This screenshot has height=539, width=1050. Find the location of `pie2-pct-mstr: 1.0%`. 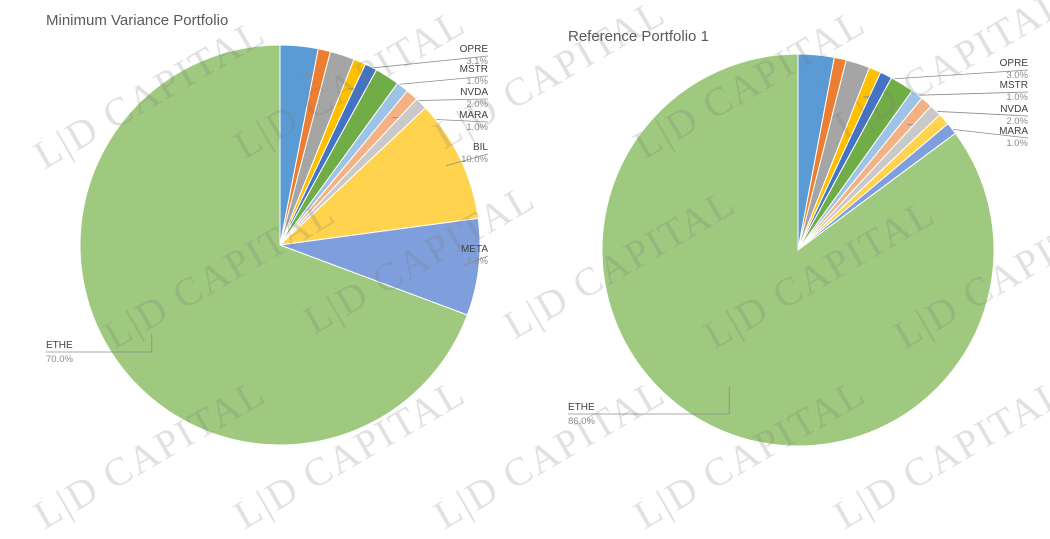

pie2-pct-mstr: 1.0% is located at coordinates (1017, 97).